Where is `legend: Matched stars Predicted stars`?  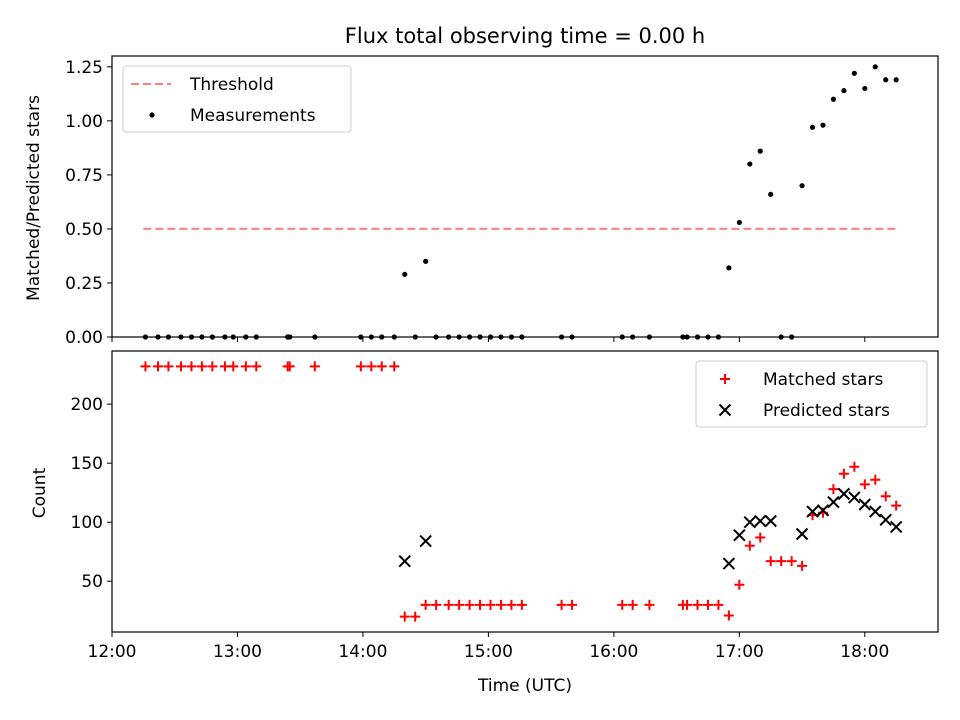 legend: Matched stars Predicted stars is located at coordinates (811, 394).